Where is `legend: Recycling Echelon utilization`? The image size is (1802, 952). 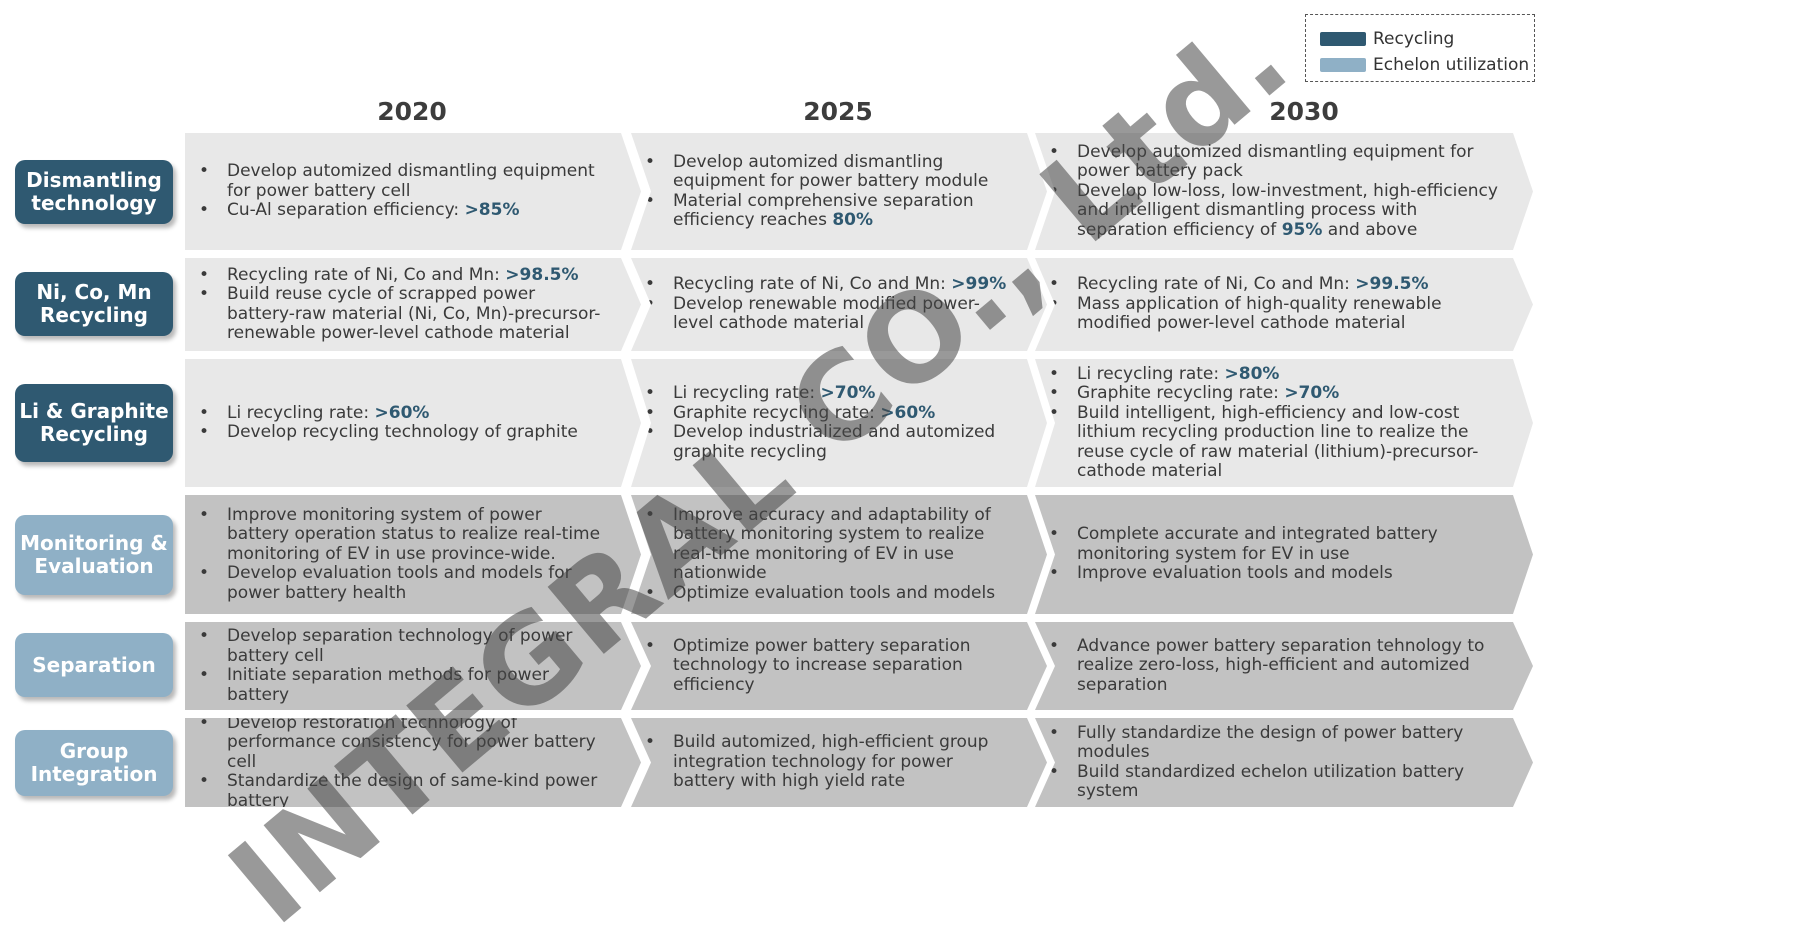
legend: Recycling Echelon utilization is located at coordinates (1420, 48).